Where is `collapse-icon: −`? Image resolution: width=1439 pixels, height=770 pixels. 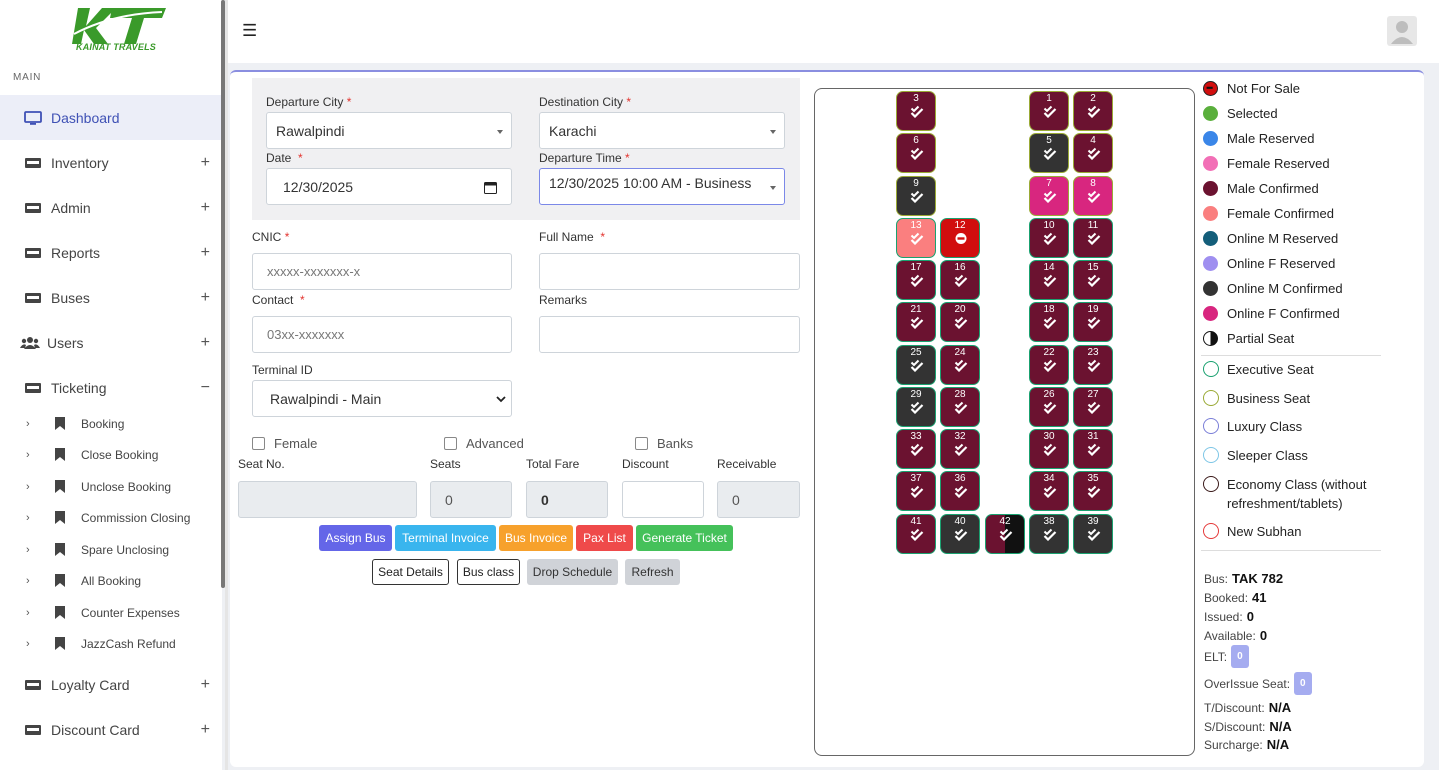
collapse-icon: − is located at coordinates (205, 387).